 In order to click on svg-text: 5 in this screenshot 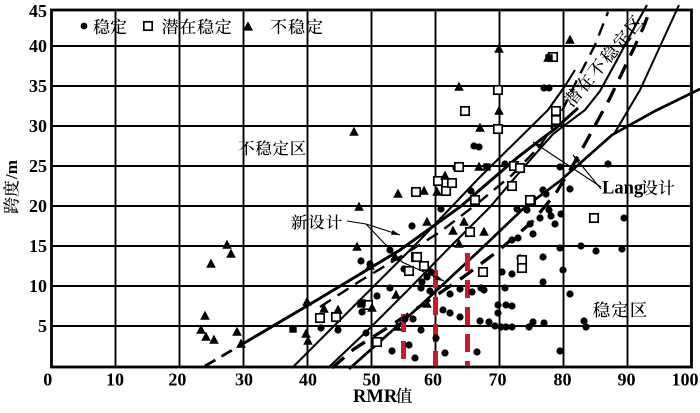, I will do `click(42, 326)`.